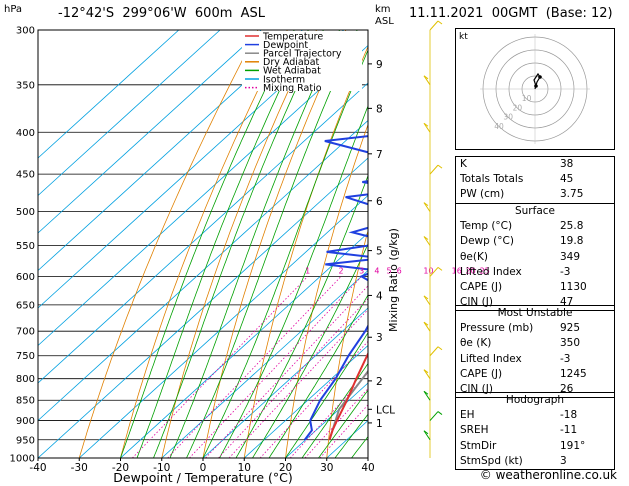  I want to click on mixing-ratio-label: 4, so click(376, 270).